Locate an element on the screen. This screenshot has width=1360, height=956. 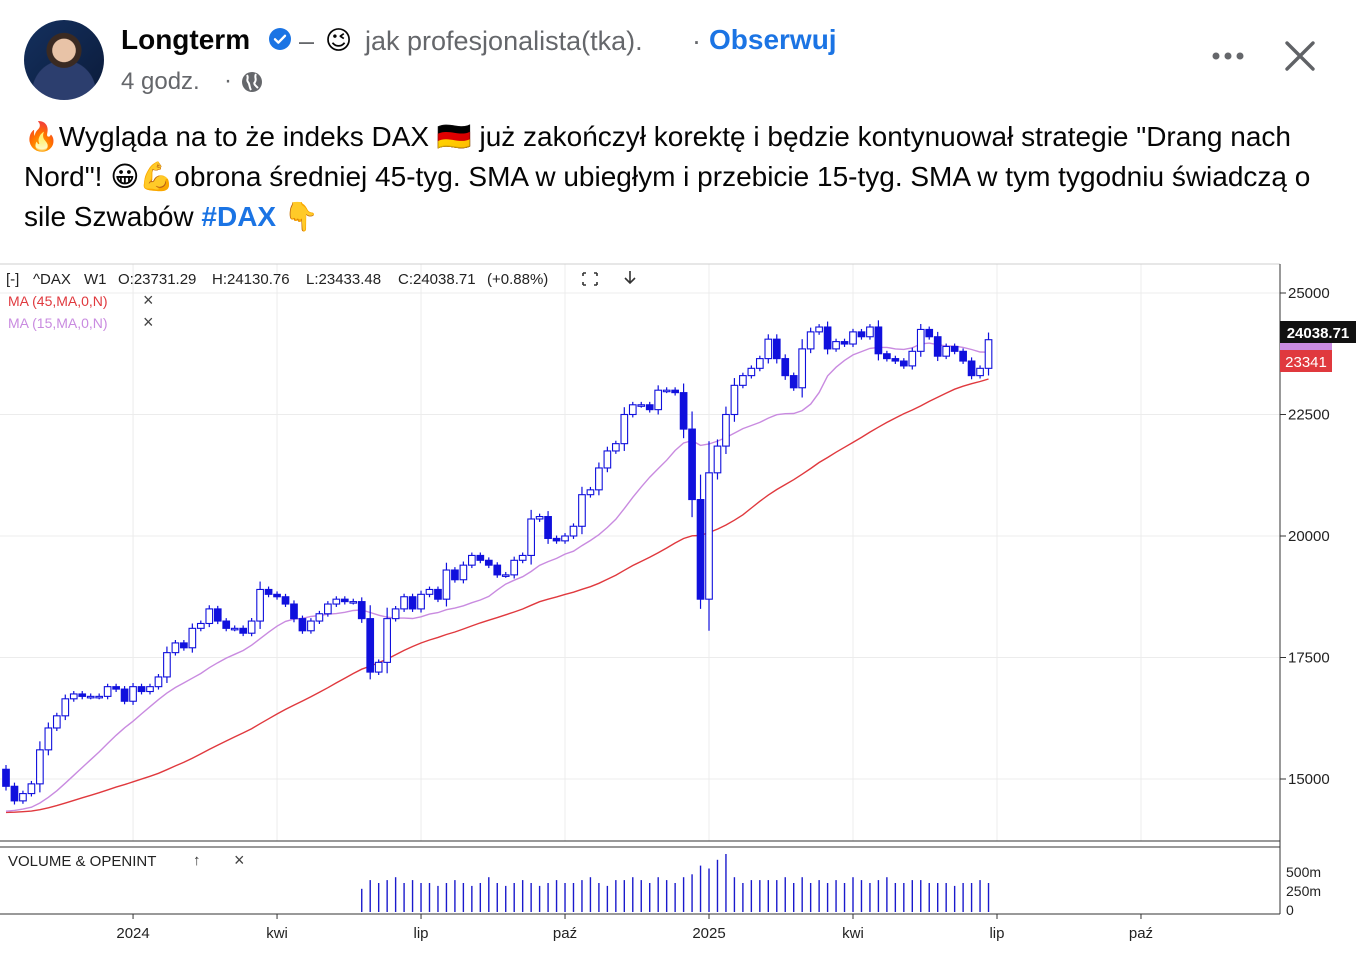
remove-ma45-icon: × is located at coordinates (148, 300).